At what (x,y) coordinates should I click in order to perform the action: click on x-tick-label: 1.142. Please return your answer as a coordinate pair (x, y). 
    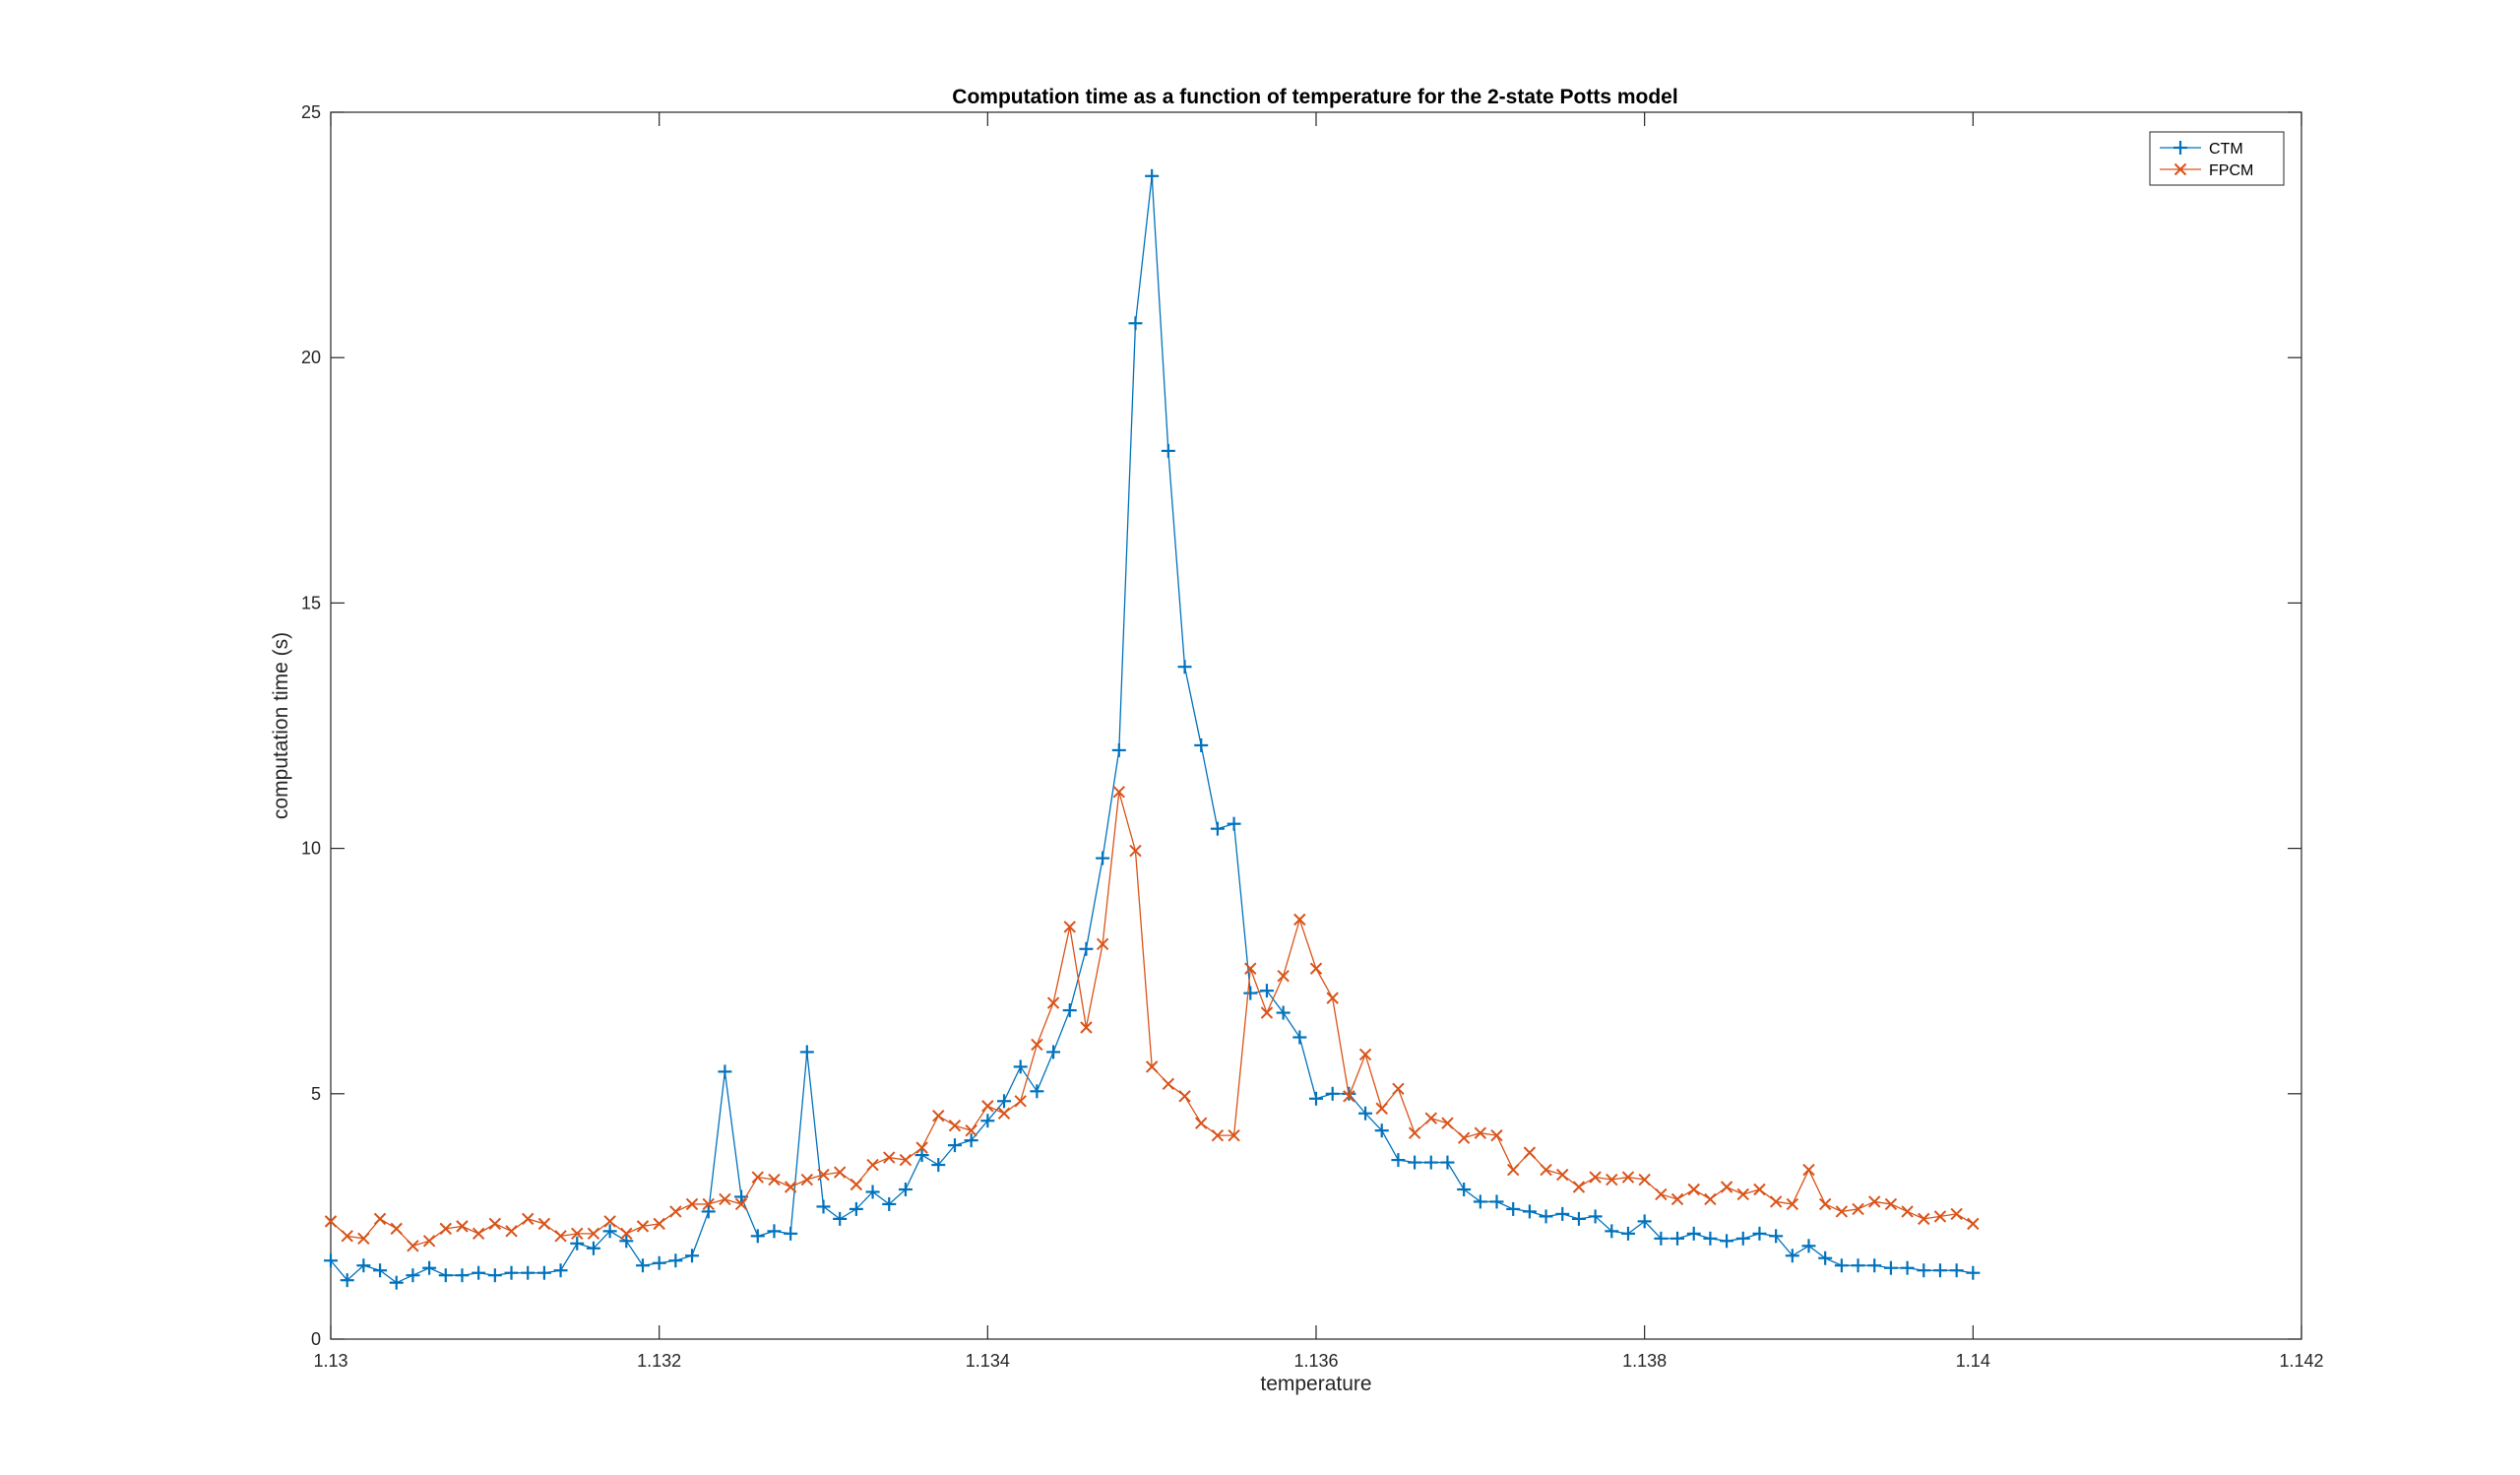
    Looking at the image, I should click on (2301, 1361).